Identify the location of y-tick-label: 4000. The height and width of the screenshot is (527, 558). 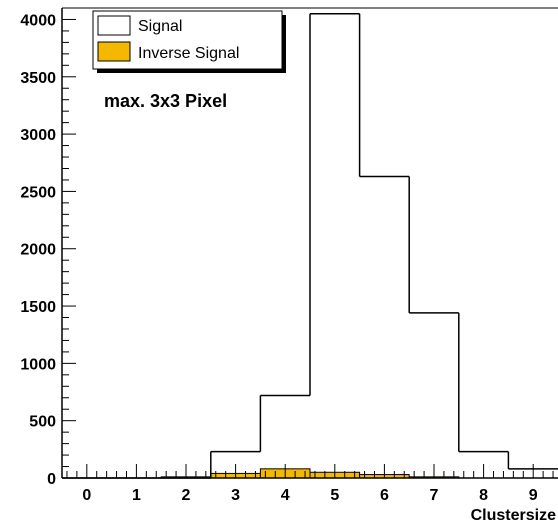
(38, 20).